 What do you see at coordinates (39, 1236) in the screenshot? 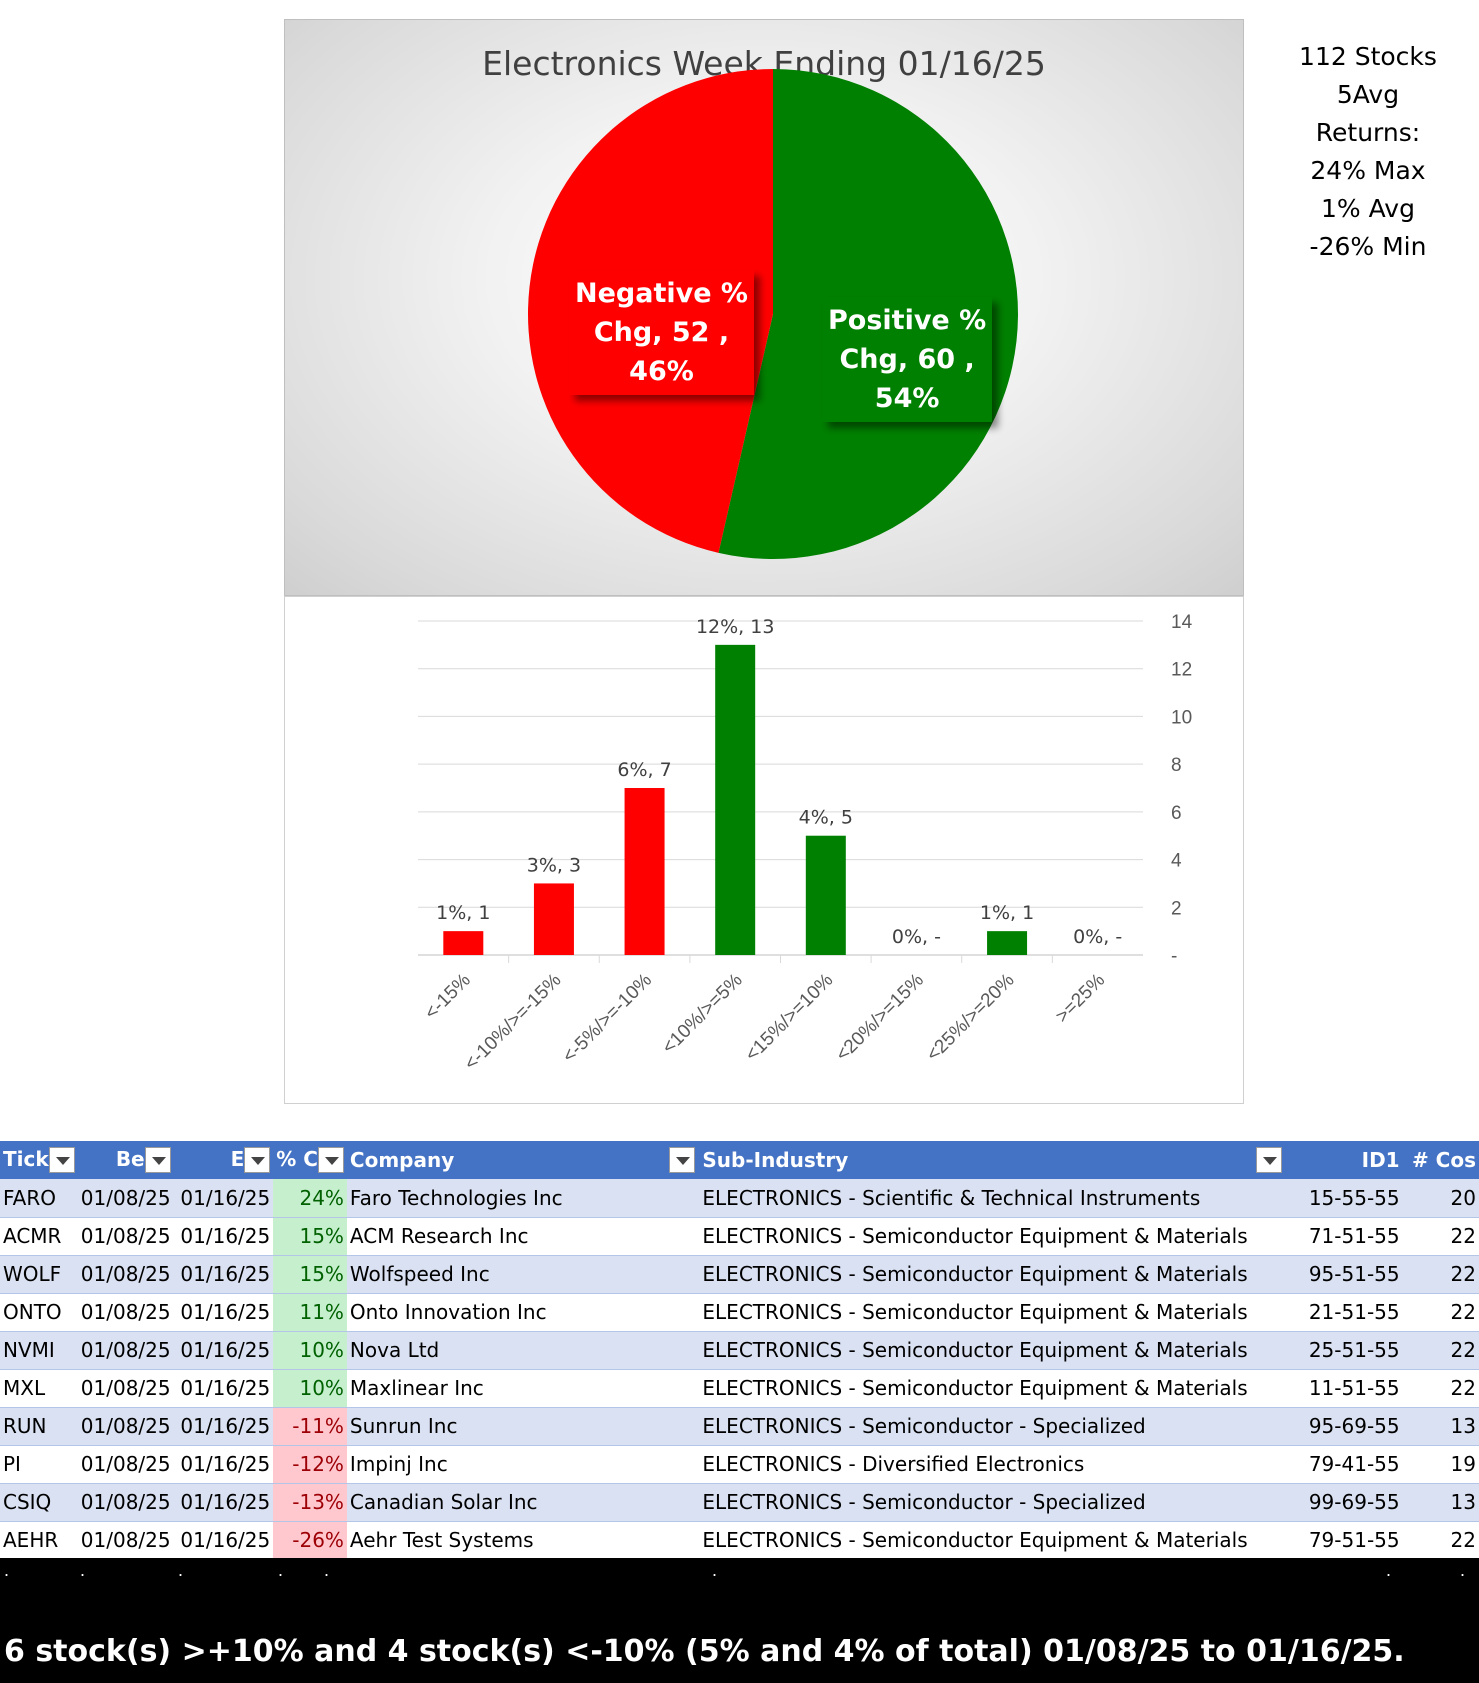
I see `cell-ticker: ACMR` at bounding box center [39, 1236].